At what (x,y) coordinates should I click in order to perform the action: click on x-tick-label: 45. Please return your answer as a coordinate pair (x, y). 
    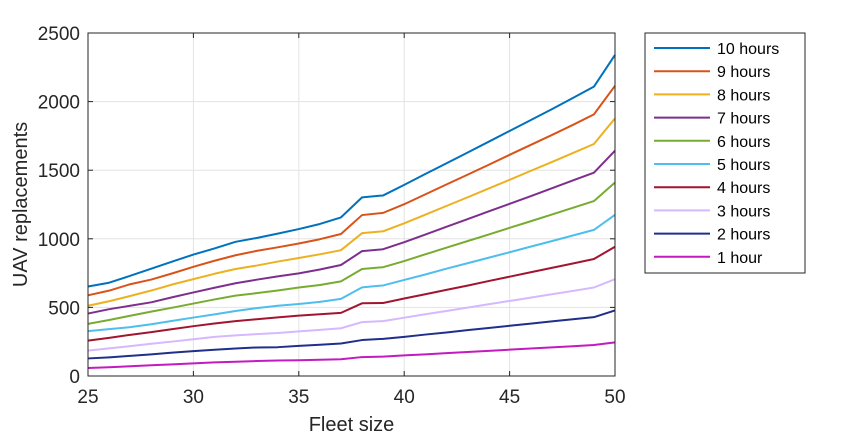
    Looking at the image, I should click on (509, 397).